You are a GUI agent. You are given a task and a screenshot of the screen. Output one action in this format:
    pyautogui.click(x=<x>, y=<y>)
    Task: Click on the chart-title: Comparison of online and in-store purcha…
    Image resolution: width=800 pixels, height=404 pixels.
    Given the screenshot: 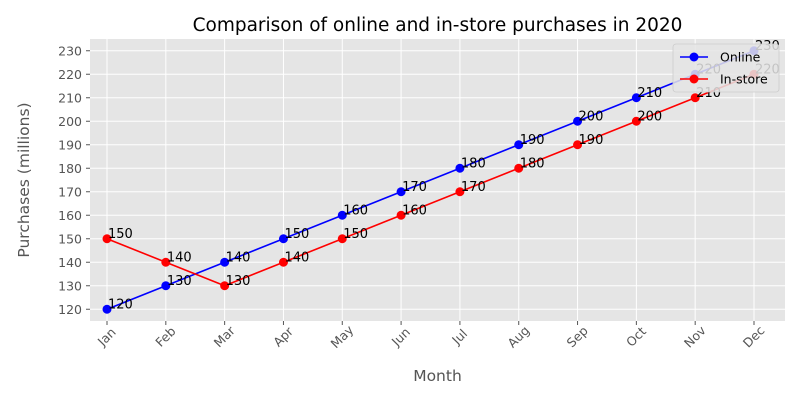 What is the action you would take?
    pyautogui.click(x=438, y=25)
    